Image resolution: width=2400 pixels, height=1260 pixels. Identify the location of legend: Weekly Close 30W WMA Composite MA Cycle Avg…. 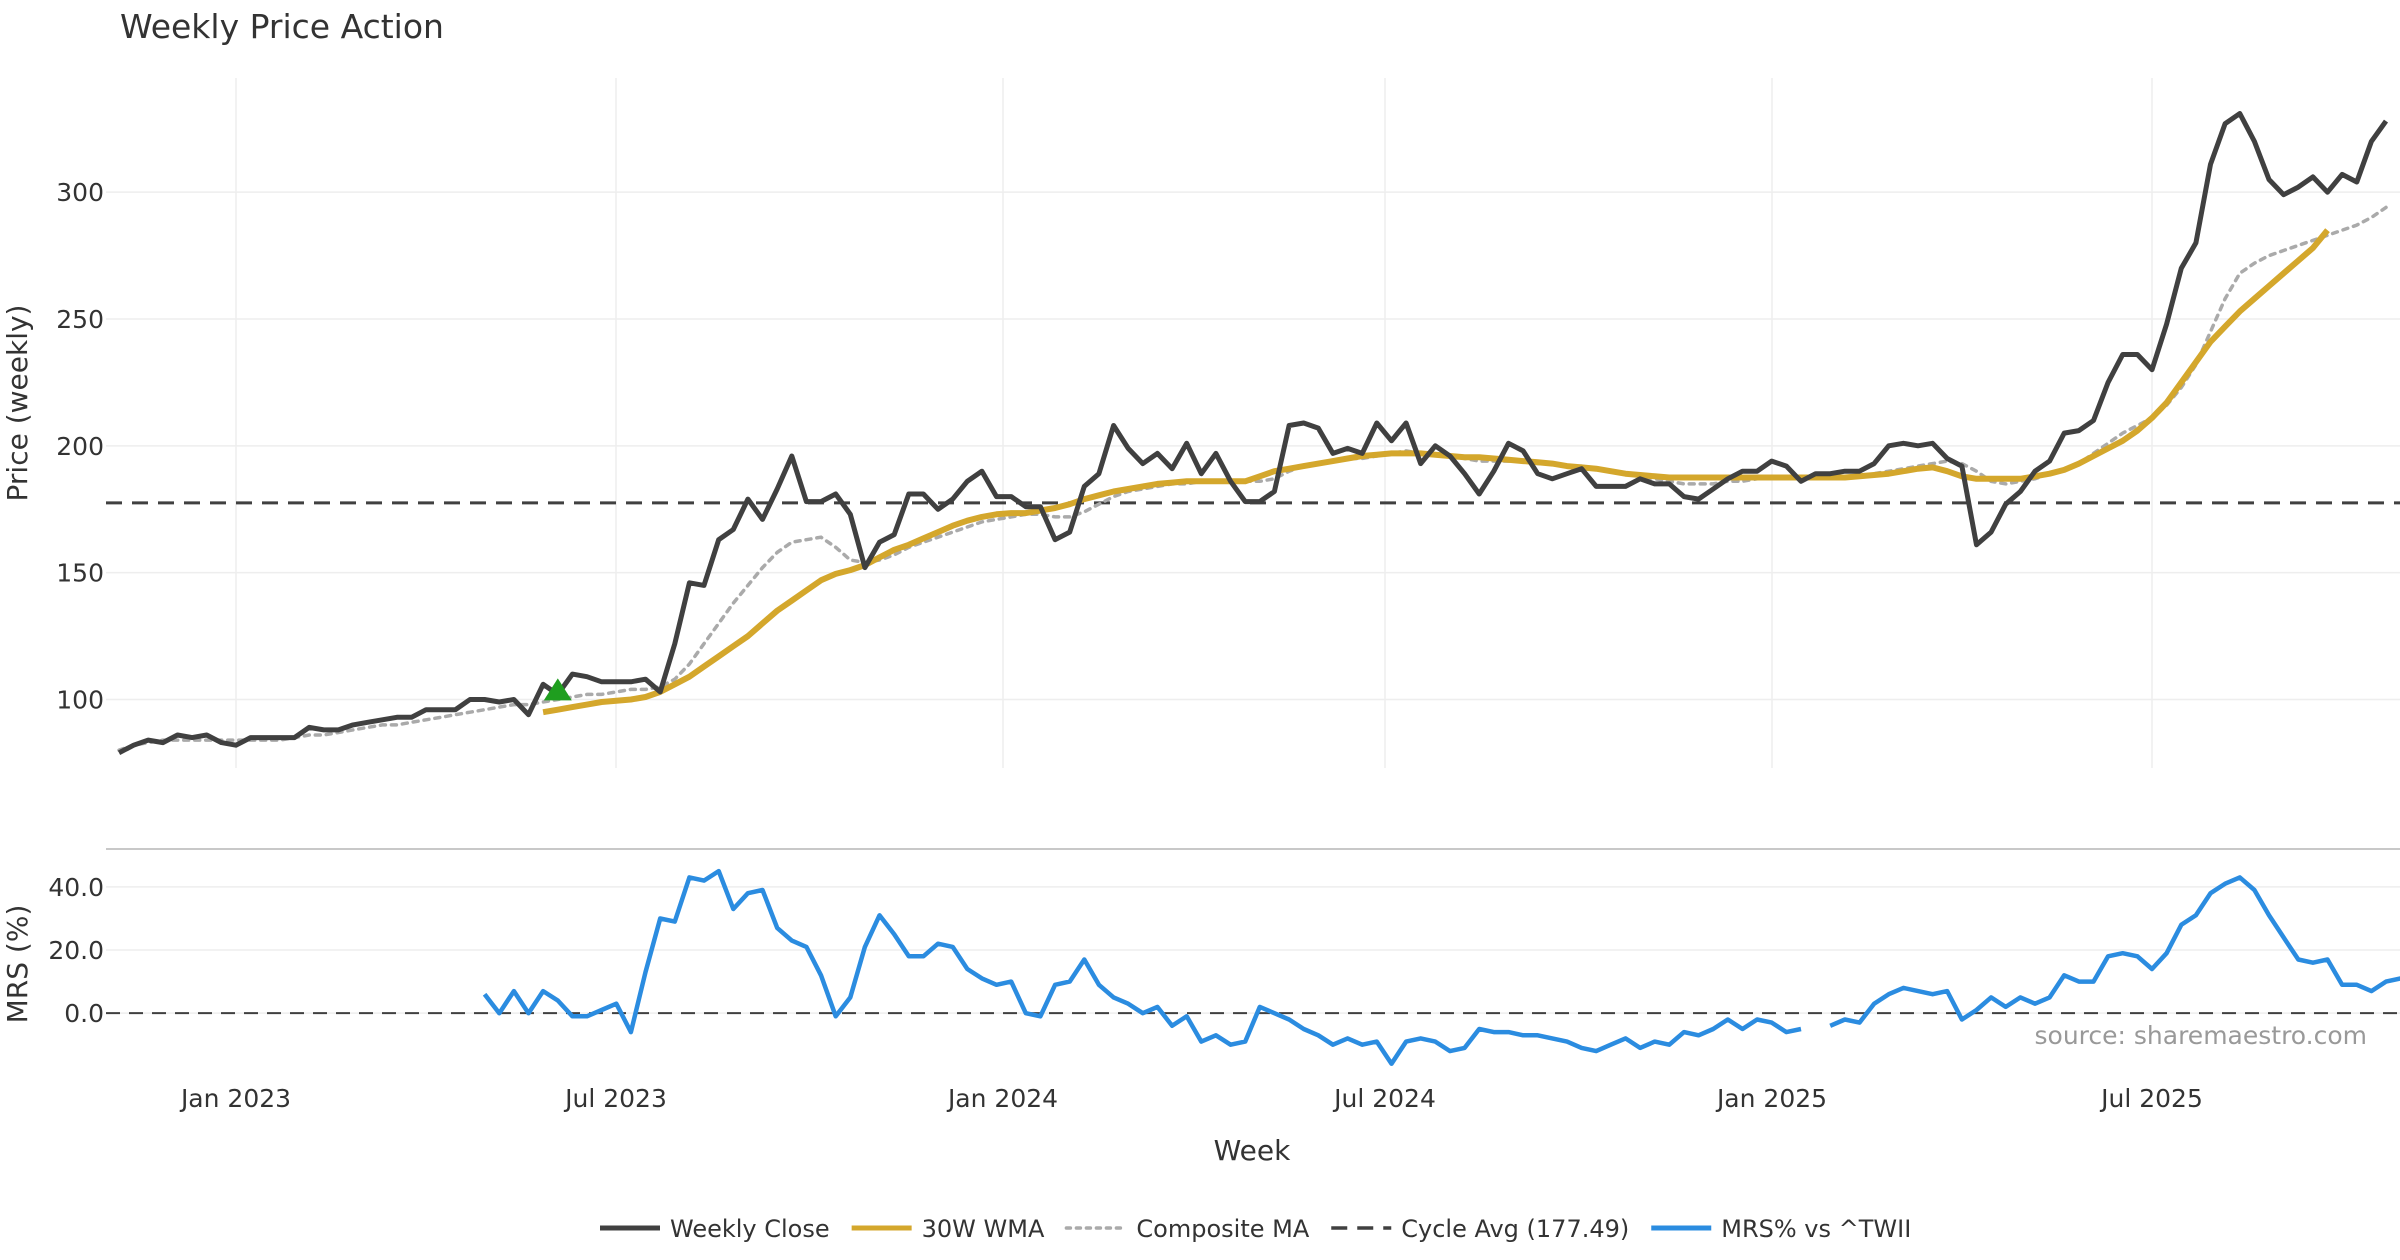
(1255, 1229).